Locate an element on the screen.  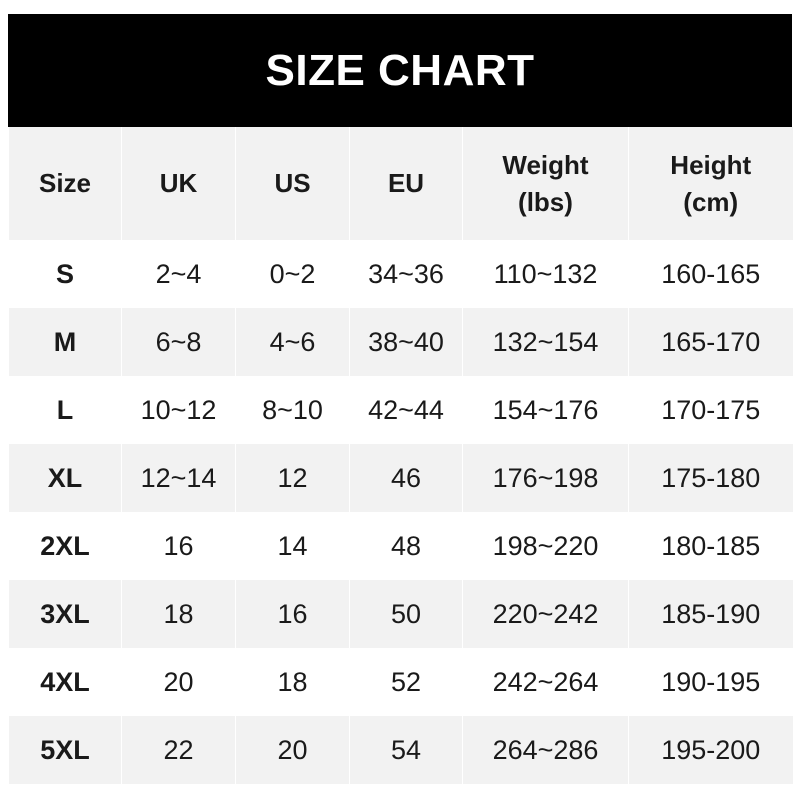
cell-uk: 20 is located at coordinates (178, 682).